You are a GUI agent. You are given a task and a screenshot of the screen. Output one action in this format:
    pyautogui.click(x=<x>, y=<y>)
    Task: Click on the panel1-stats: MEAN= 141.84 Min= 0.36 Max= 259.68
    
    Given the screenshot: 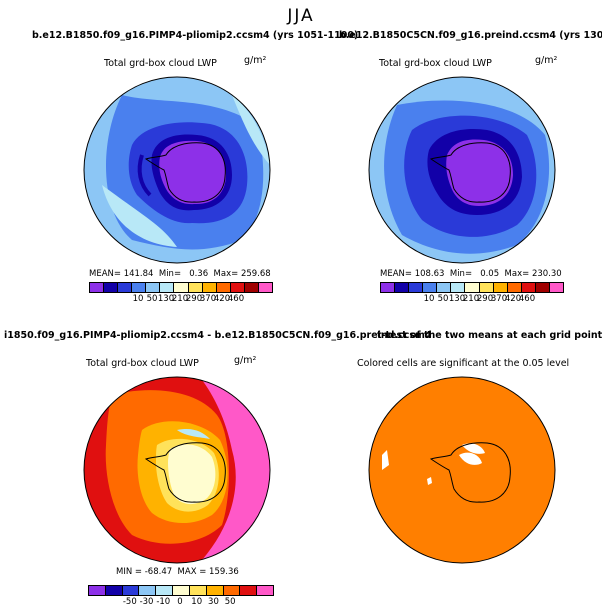 What is the action you would take?
    pyautogui.click(x=180, y=274)
    